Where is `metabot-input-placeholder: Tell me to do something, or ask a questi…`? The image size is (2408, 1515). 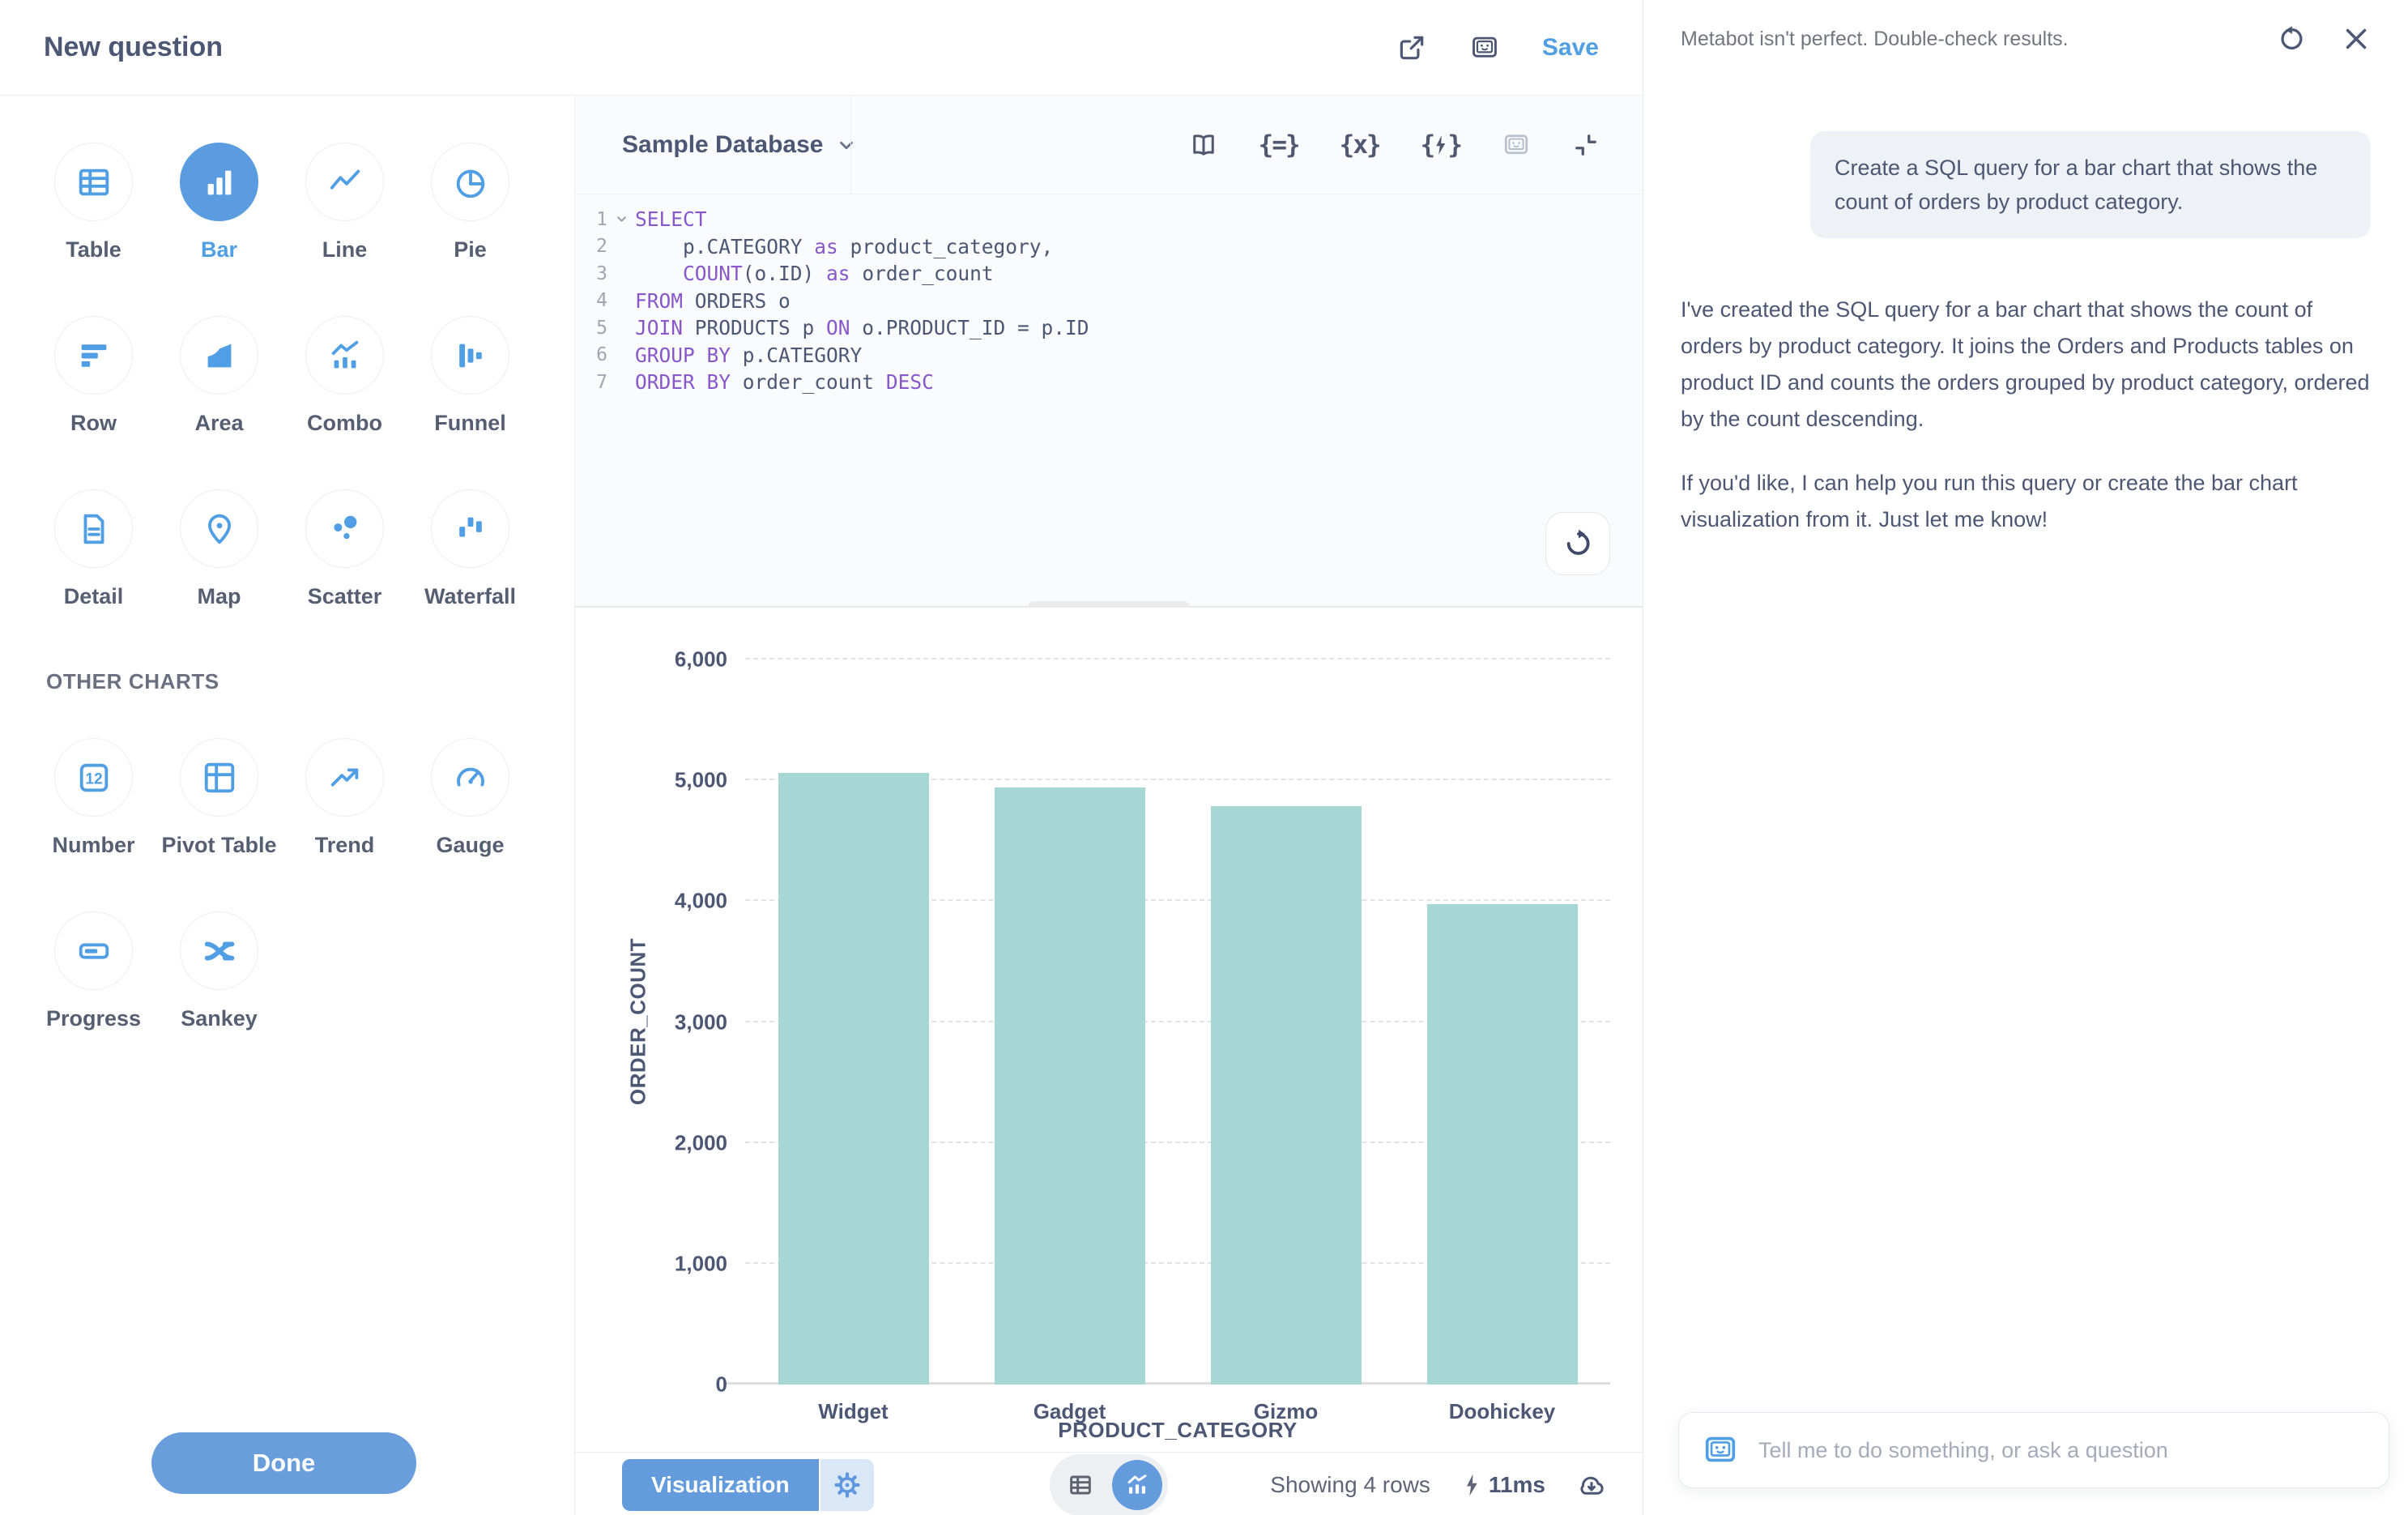 metabot-input-placeholder: Tell me to do something, or ask a questi… is located at coordinates (1963, 1450).